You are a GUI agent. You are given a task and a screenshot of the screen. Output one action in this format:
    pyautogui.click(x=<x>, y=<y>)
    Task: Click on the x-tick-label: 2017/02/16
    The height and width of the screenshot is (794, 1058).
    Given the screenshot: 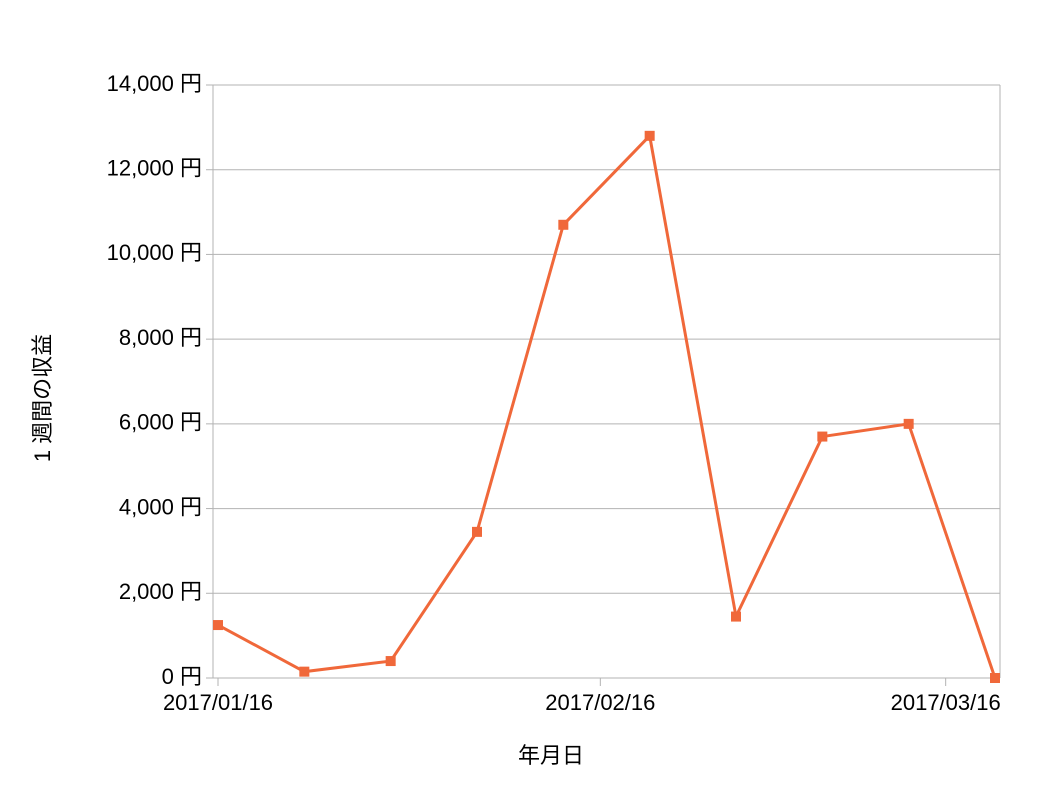 What is the action you would take?
    pyautogui.click(x=600, y=702)
    